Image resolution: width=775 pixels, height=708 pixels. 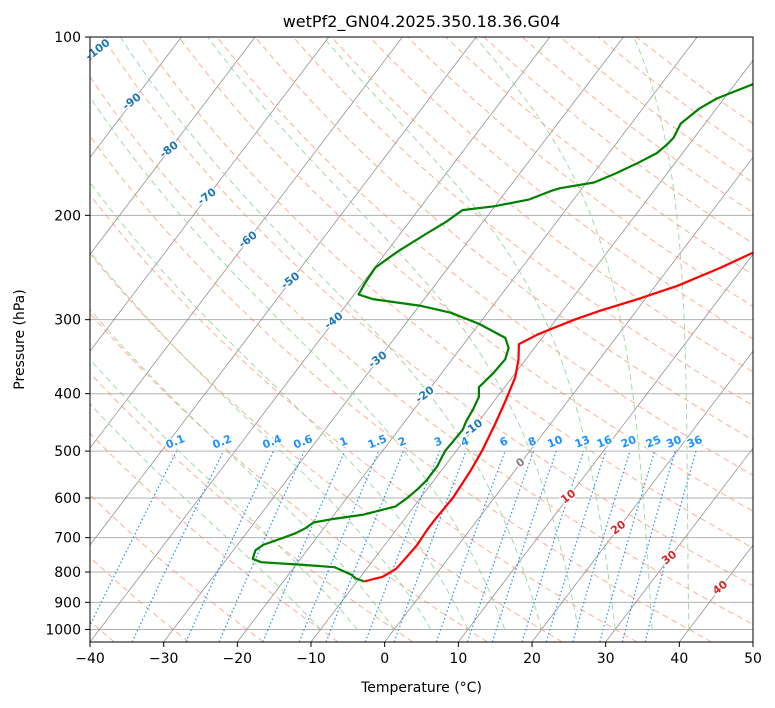 I want to click on isotherm-label: -50, so click(x=291, y=280).